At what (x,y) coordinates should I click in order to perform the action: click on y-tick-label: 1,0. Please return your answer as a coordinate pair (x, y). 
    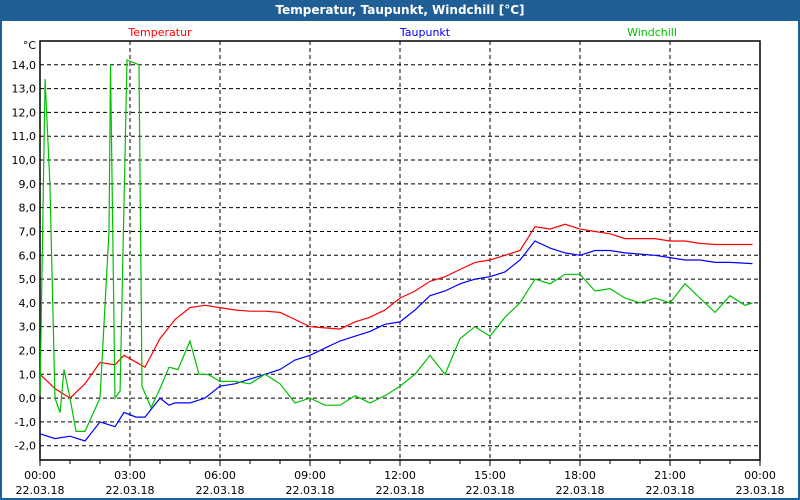
    Looking at the image, I should click on (28, 374).